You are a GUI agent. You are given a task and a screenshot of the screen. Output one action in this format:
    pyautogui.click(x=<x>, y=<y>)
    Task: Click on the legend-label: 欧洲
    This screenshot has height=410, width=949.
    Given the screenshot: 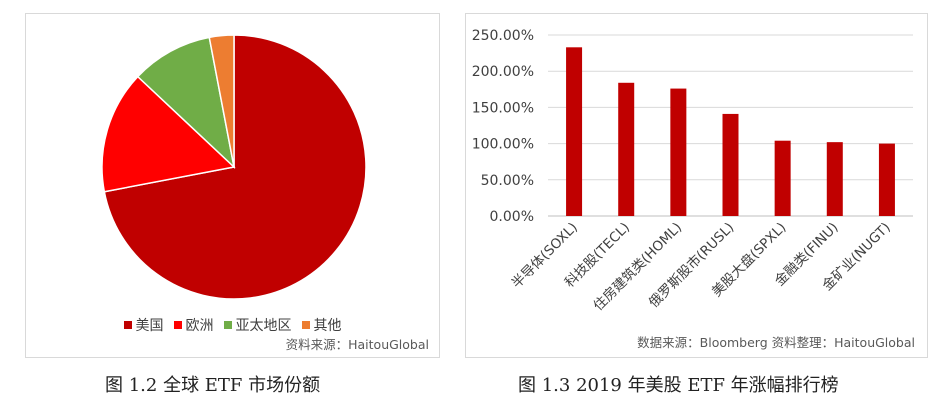 What is the action you would take?
    pyautogui.click(x=199, y=326)
    